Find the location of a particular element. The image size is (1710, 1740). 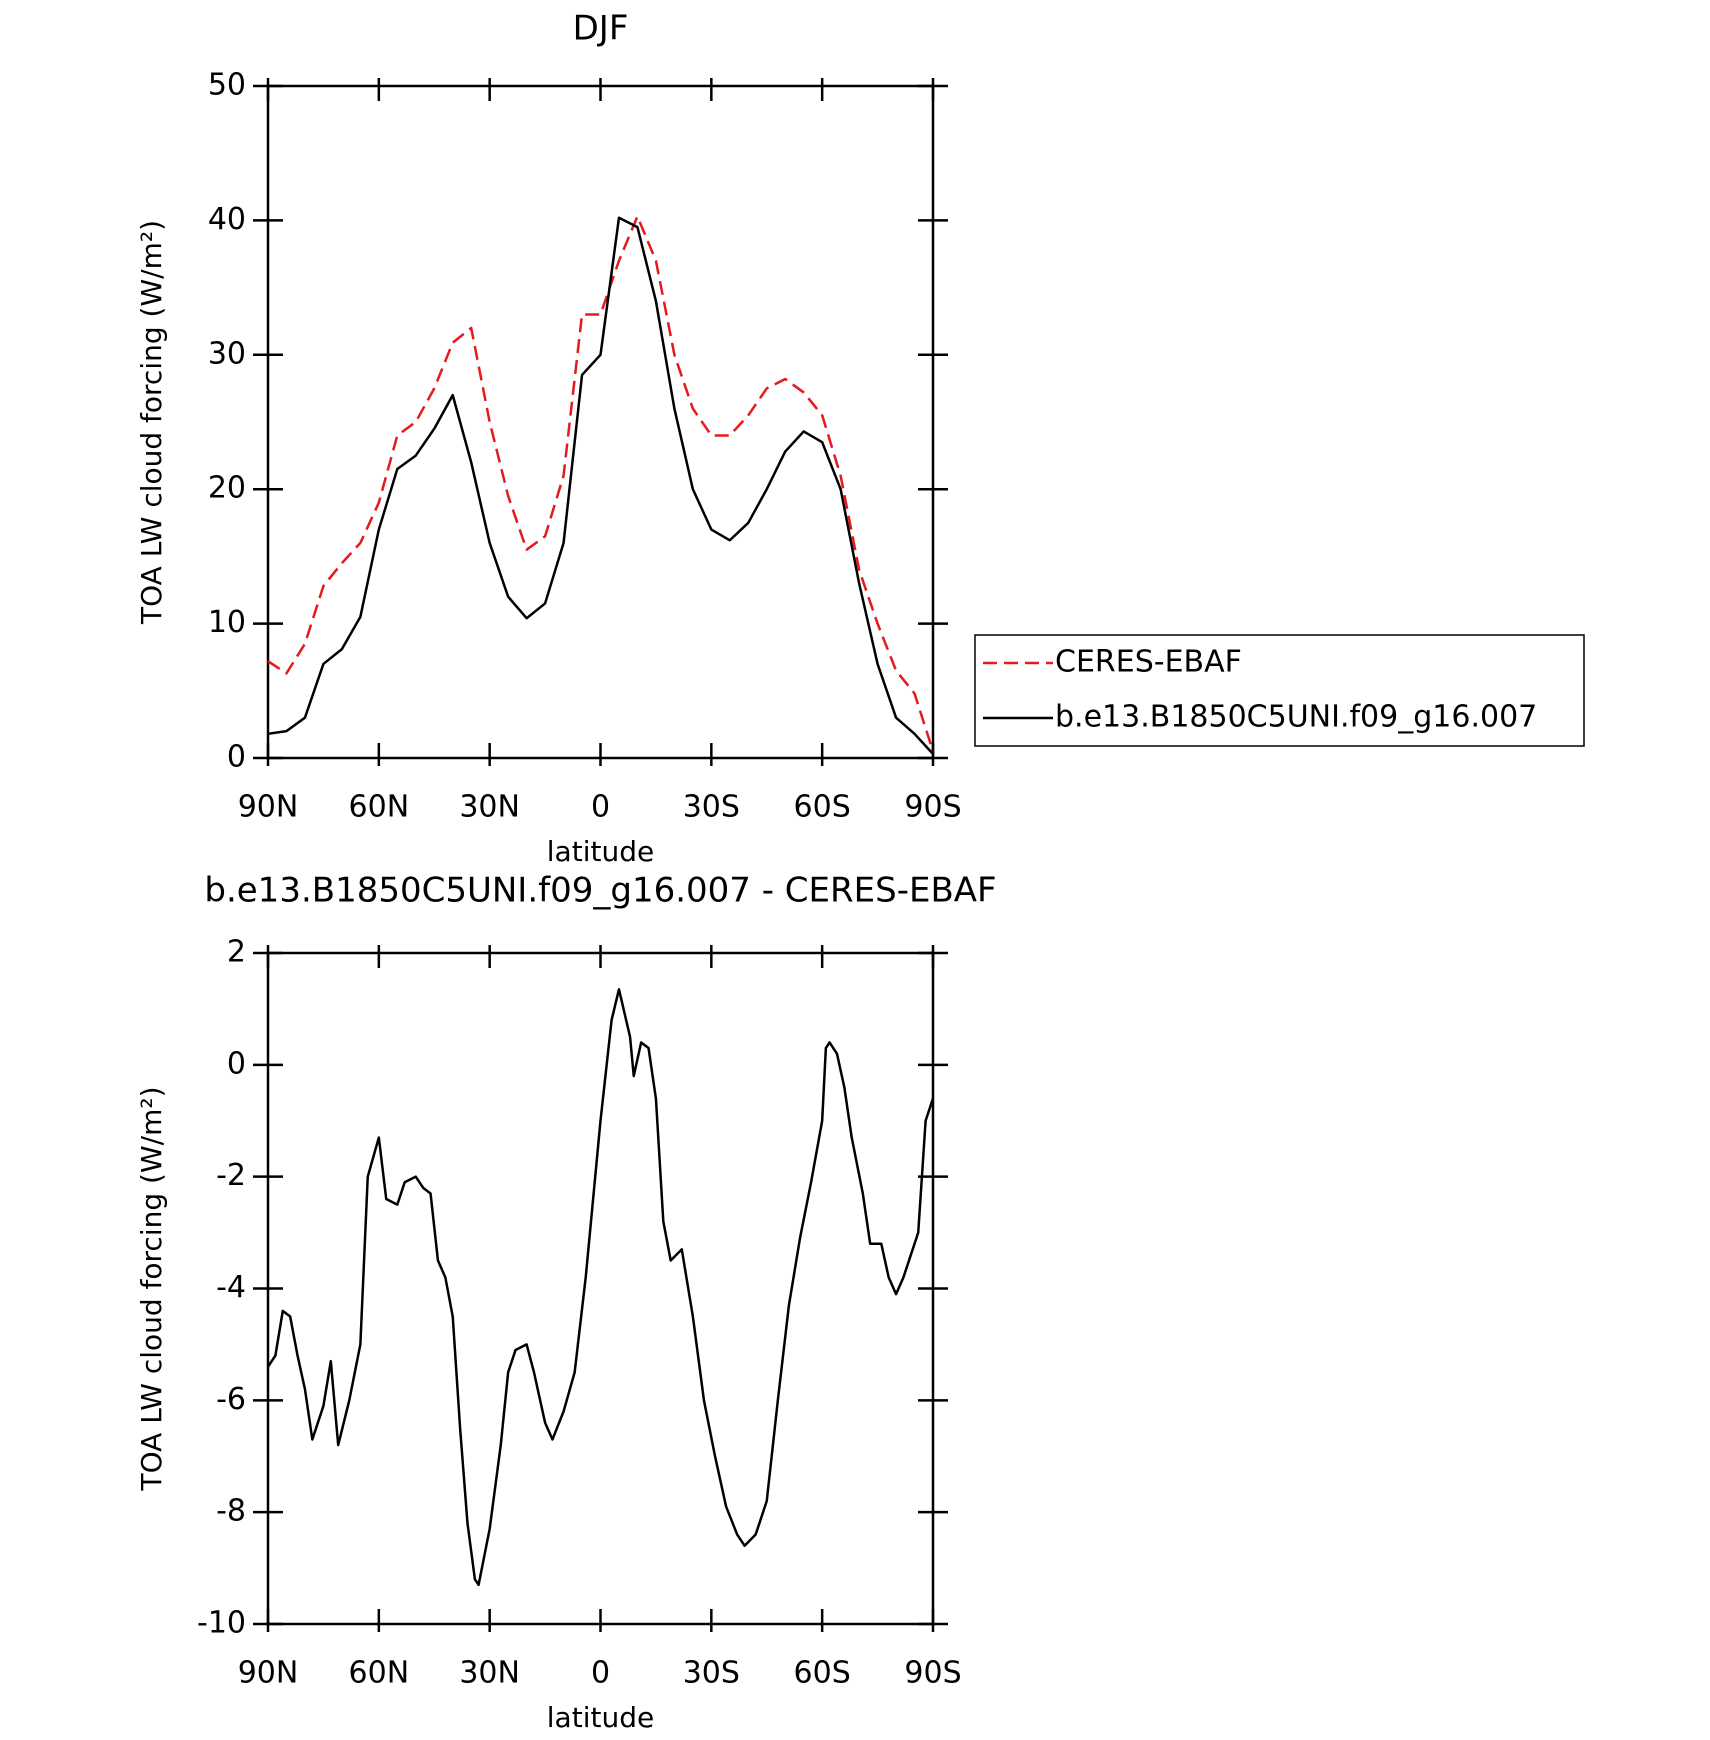

y-tick-label: 30 is located at coordinates (227, 353).